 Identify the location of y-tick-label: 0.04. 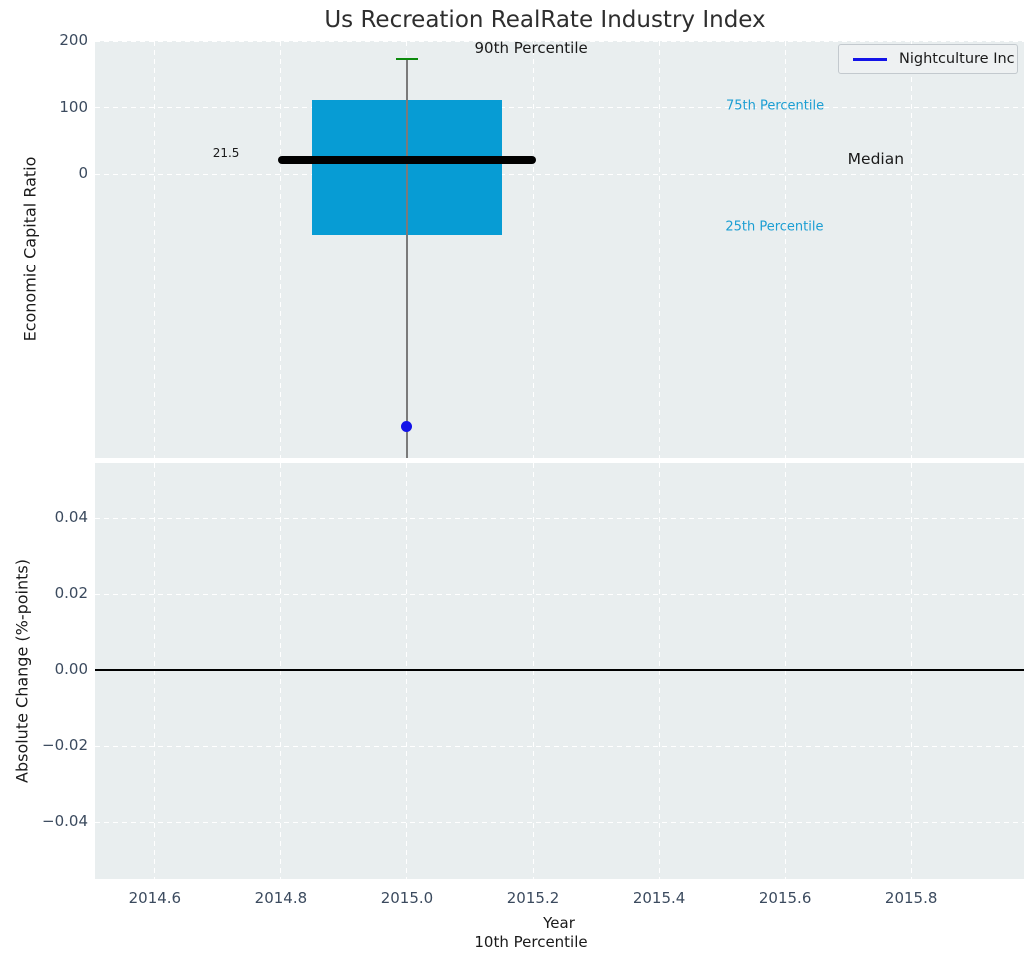
(71, 517).